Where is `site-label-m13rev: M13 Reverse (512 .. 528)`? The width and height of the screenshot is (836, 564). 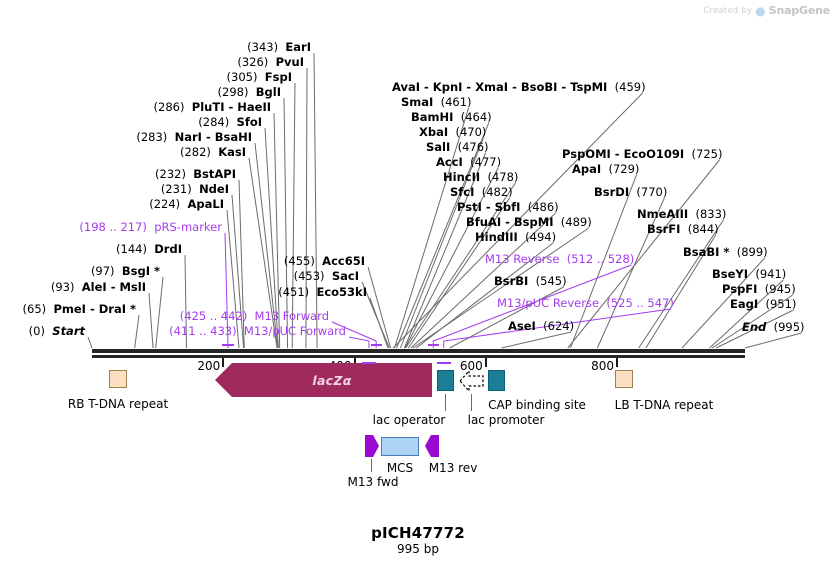
site-label-m13rev: M13 Reverse (512 .. 528) is located at coordinates (559, 259).